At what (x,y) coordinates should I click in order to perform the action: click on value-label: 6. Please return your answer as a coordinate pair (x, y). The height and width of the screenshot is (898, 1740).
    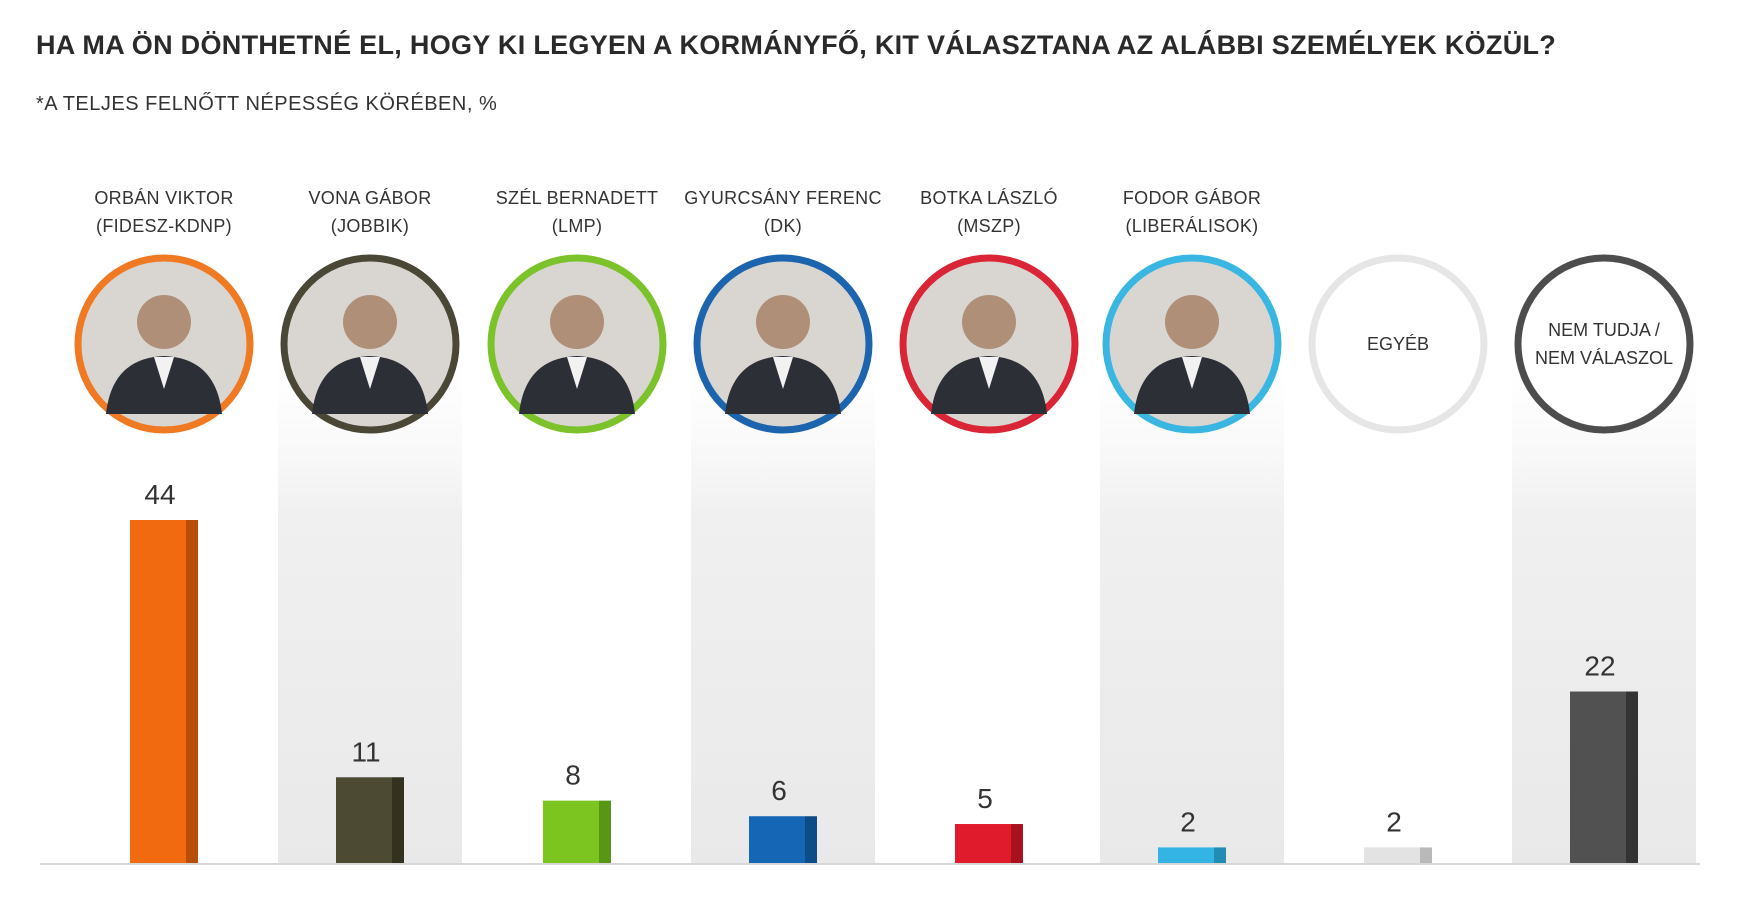
    Looking at the image, I should click on (779, 790).